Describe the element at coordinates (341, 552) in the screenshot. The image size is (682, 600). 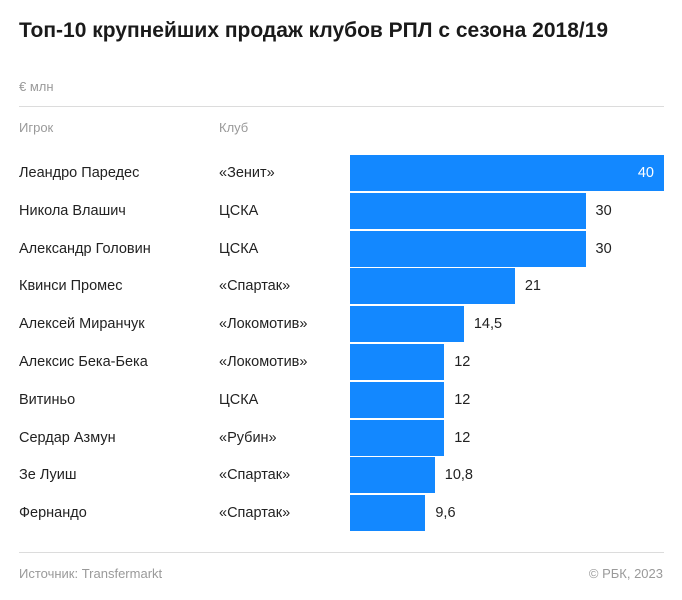
I see `footer-divider` at that location.